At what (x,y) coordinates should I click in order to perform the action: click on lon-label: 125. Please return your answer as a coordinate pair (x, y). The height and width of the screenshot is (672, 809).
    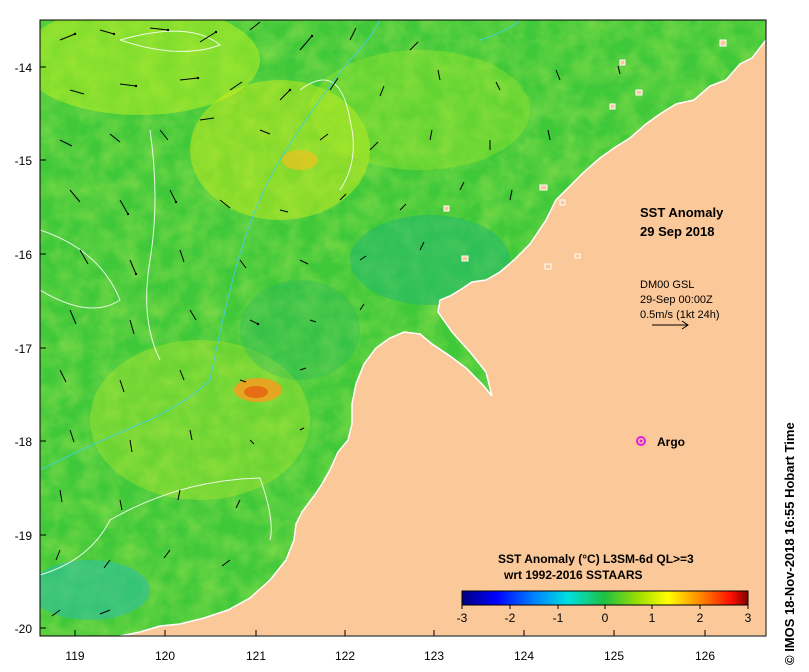
    Looking at the image, I should click on (614, 656).